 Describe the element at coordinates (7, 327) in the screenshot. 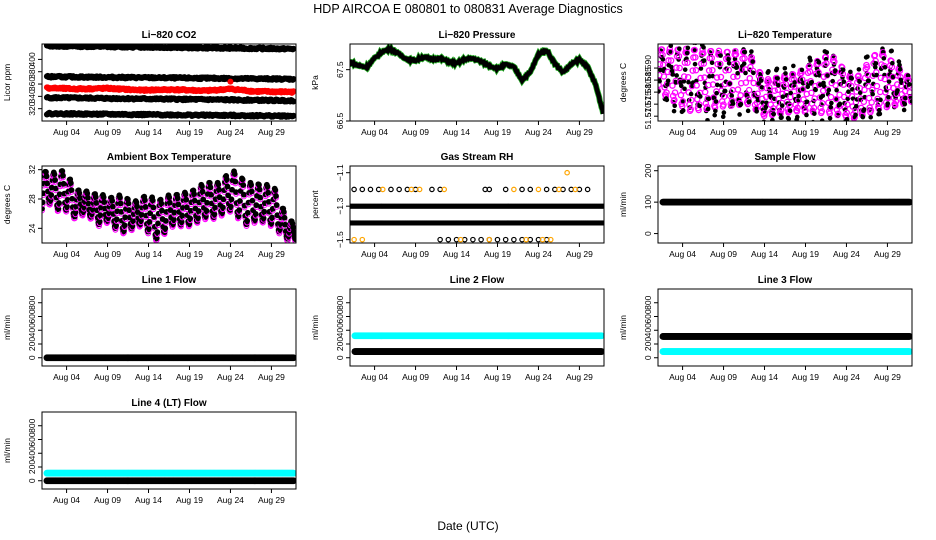

I see `y-axis-label: ml/min` at that location.